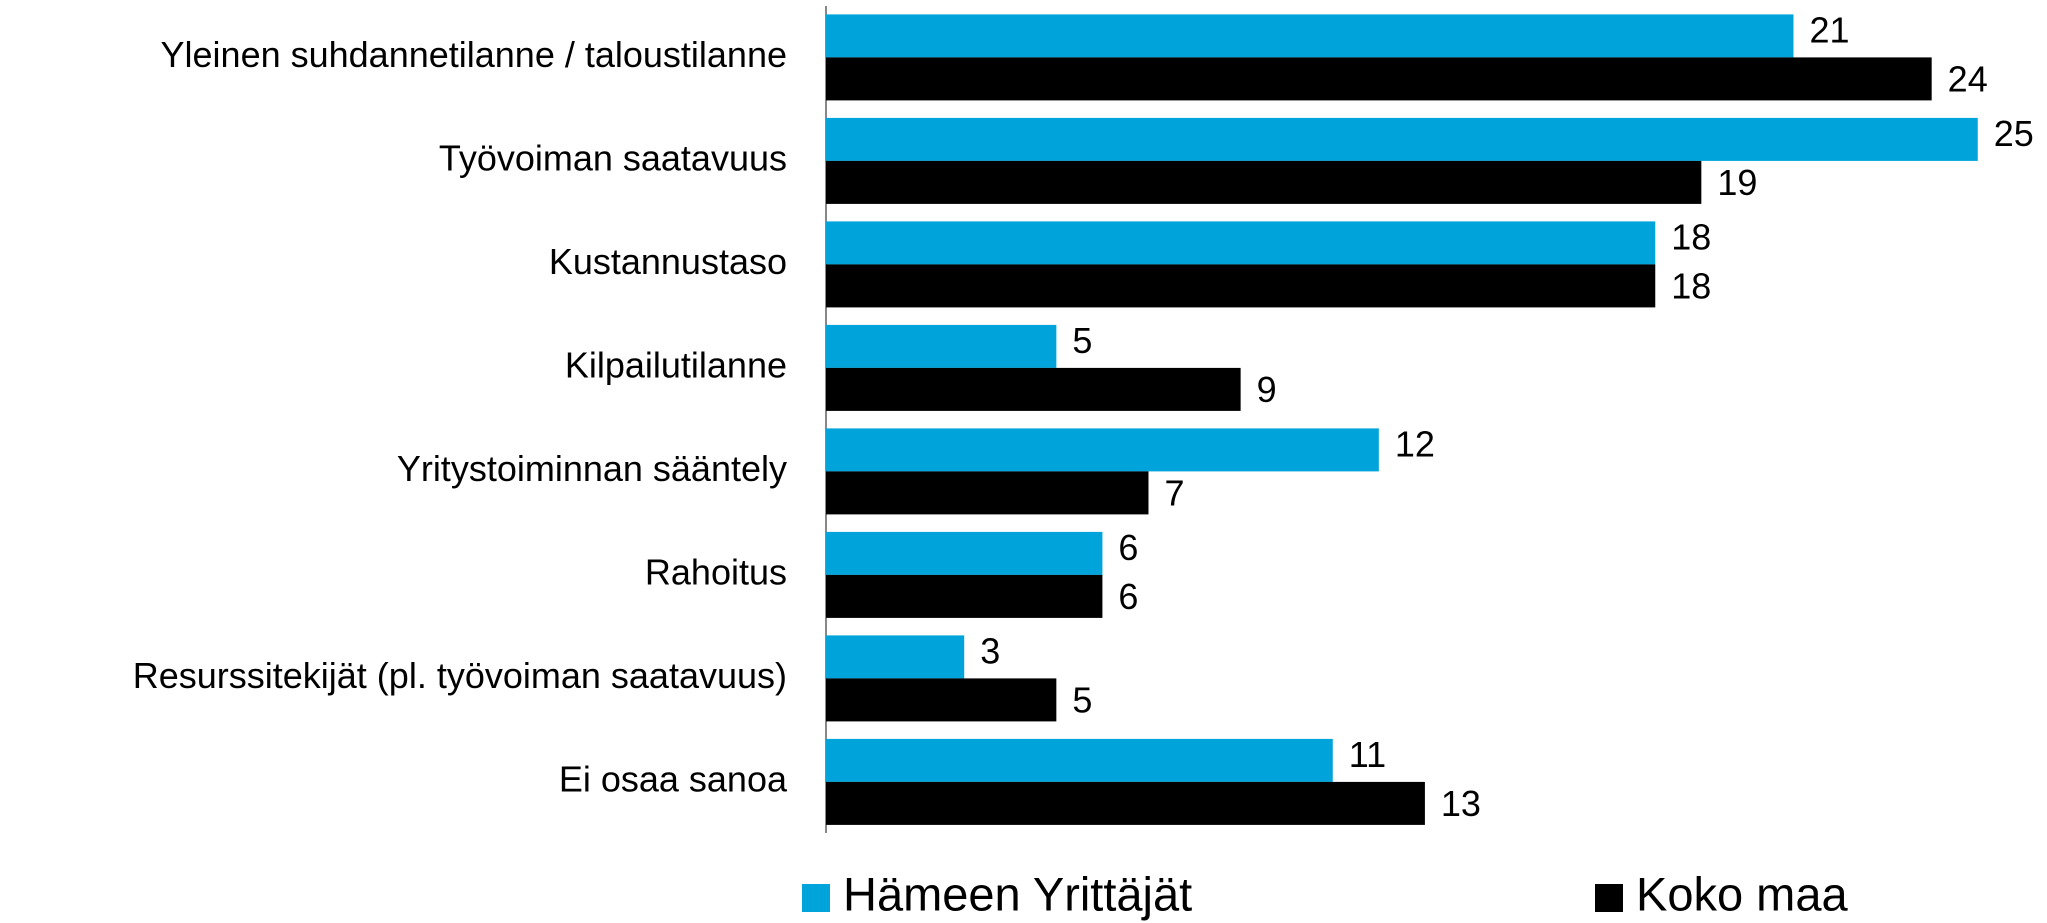 This screenshot has width=2047, height=923. Describe the element at coordinates (1829, 29) in the screenshot. I see `value-label: 21` at that location.